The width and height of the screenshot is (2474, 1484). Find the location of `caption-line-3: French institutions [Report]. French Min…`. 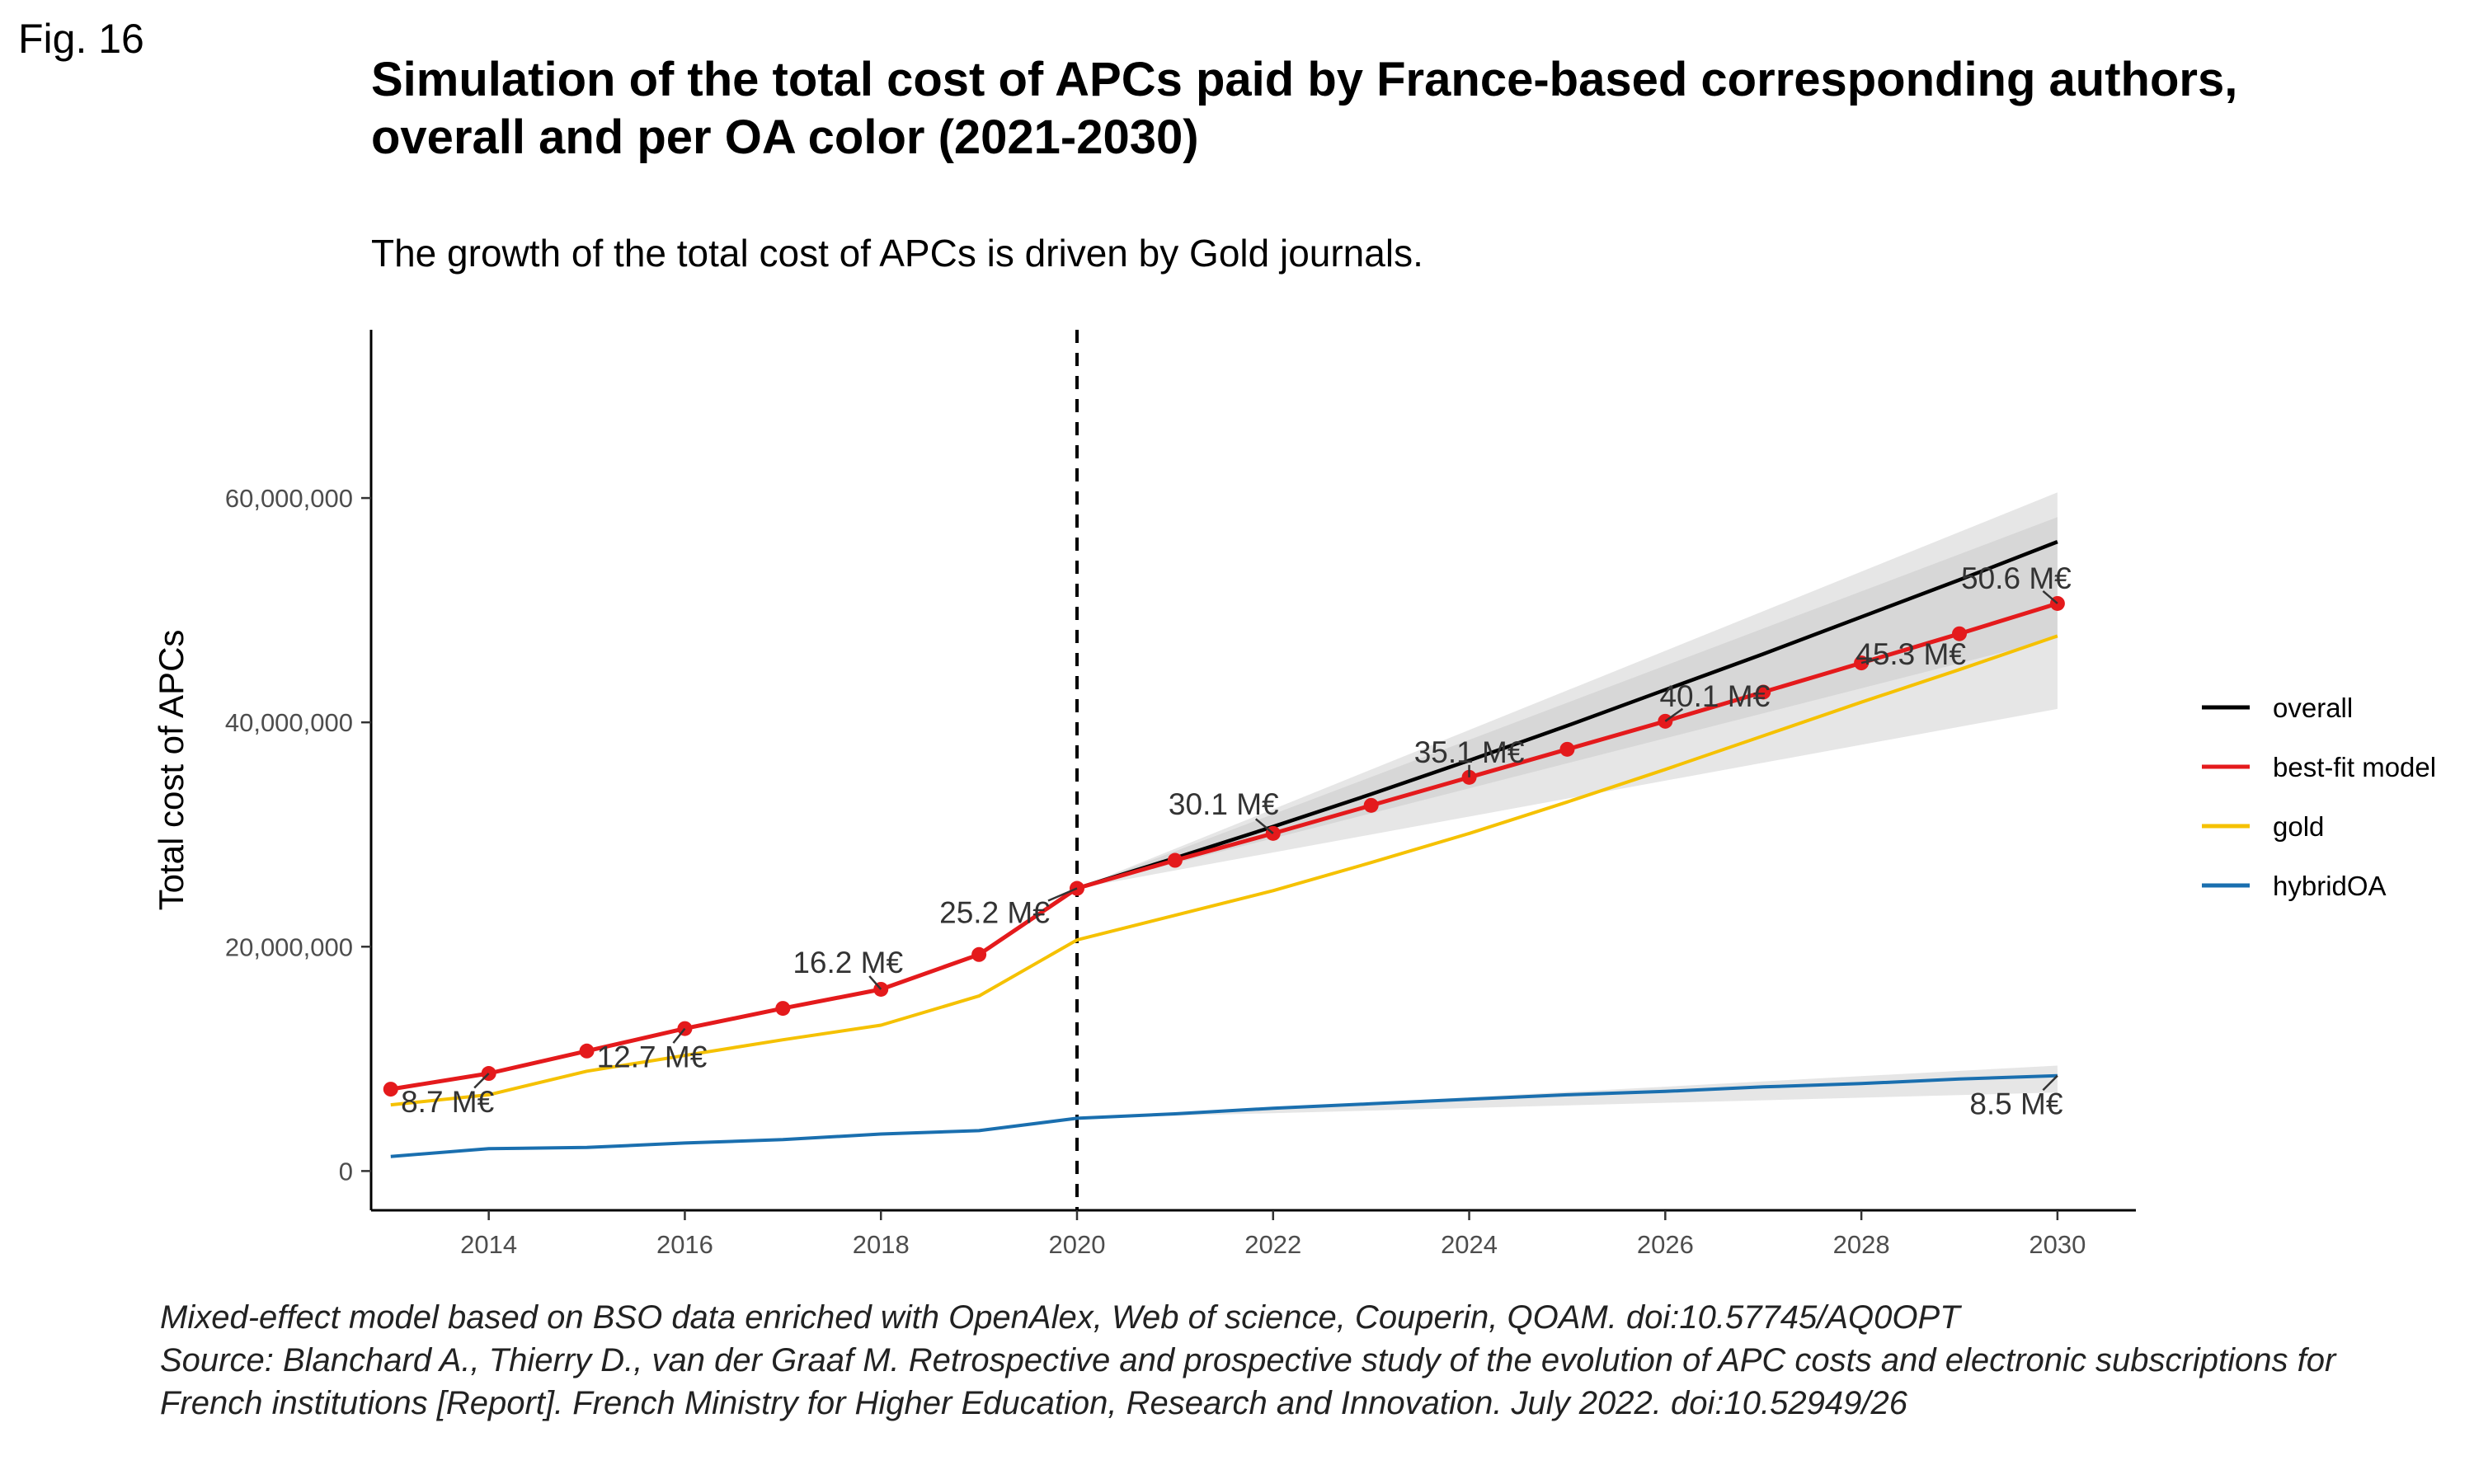

caption-line-3: French institutions [Report]. French Min… is located at coordinates (1033, 1403).